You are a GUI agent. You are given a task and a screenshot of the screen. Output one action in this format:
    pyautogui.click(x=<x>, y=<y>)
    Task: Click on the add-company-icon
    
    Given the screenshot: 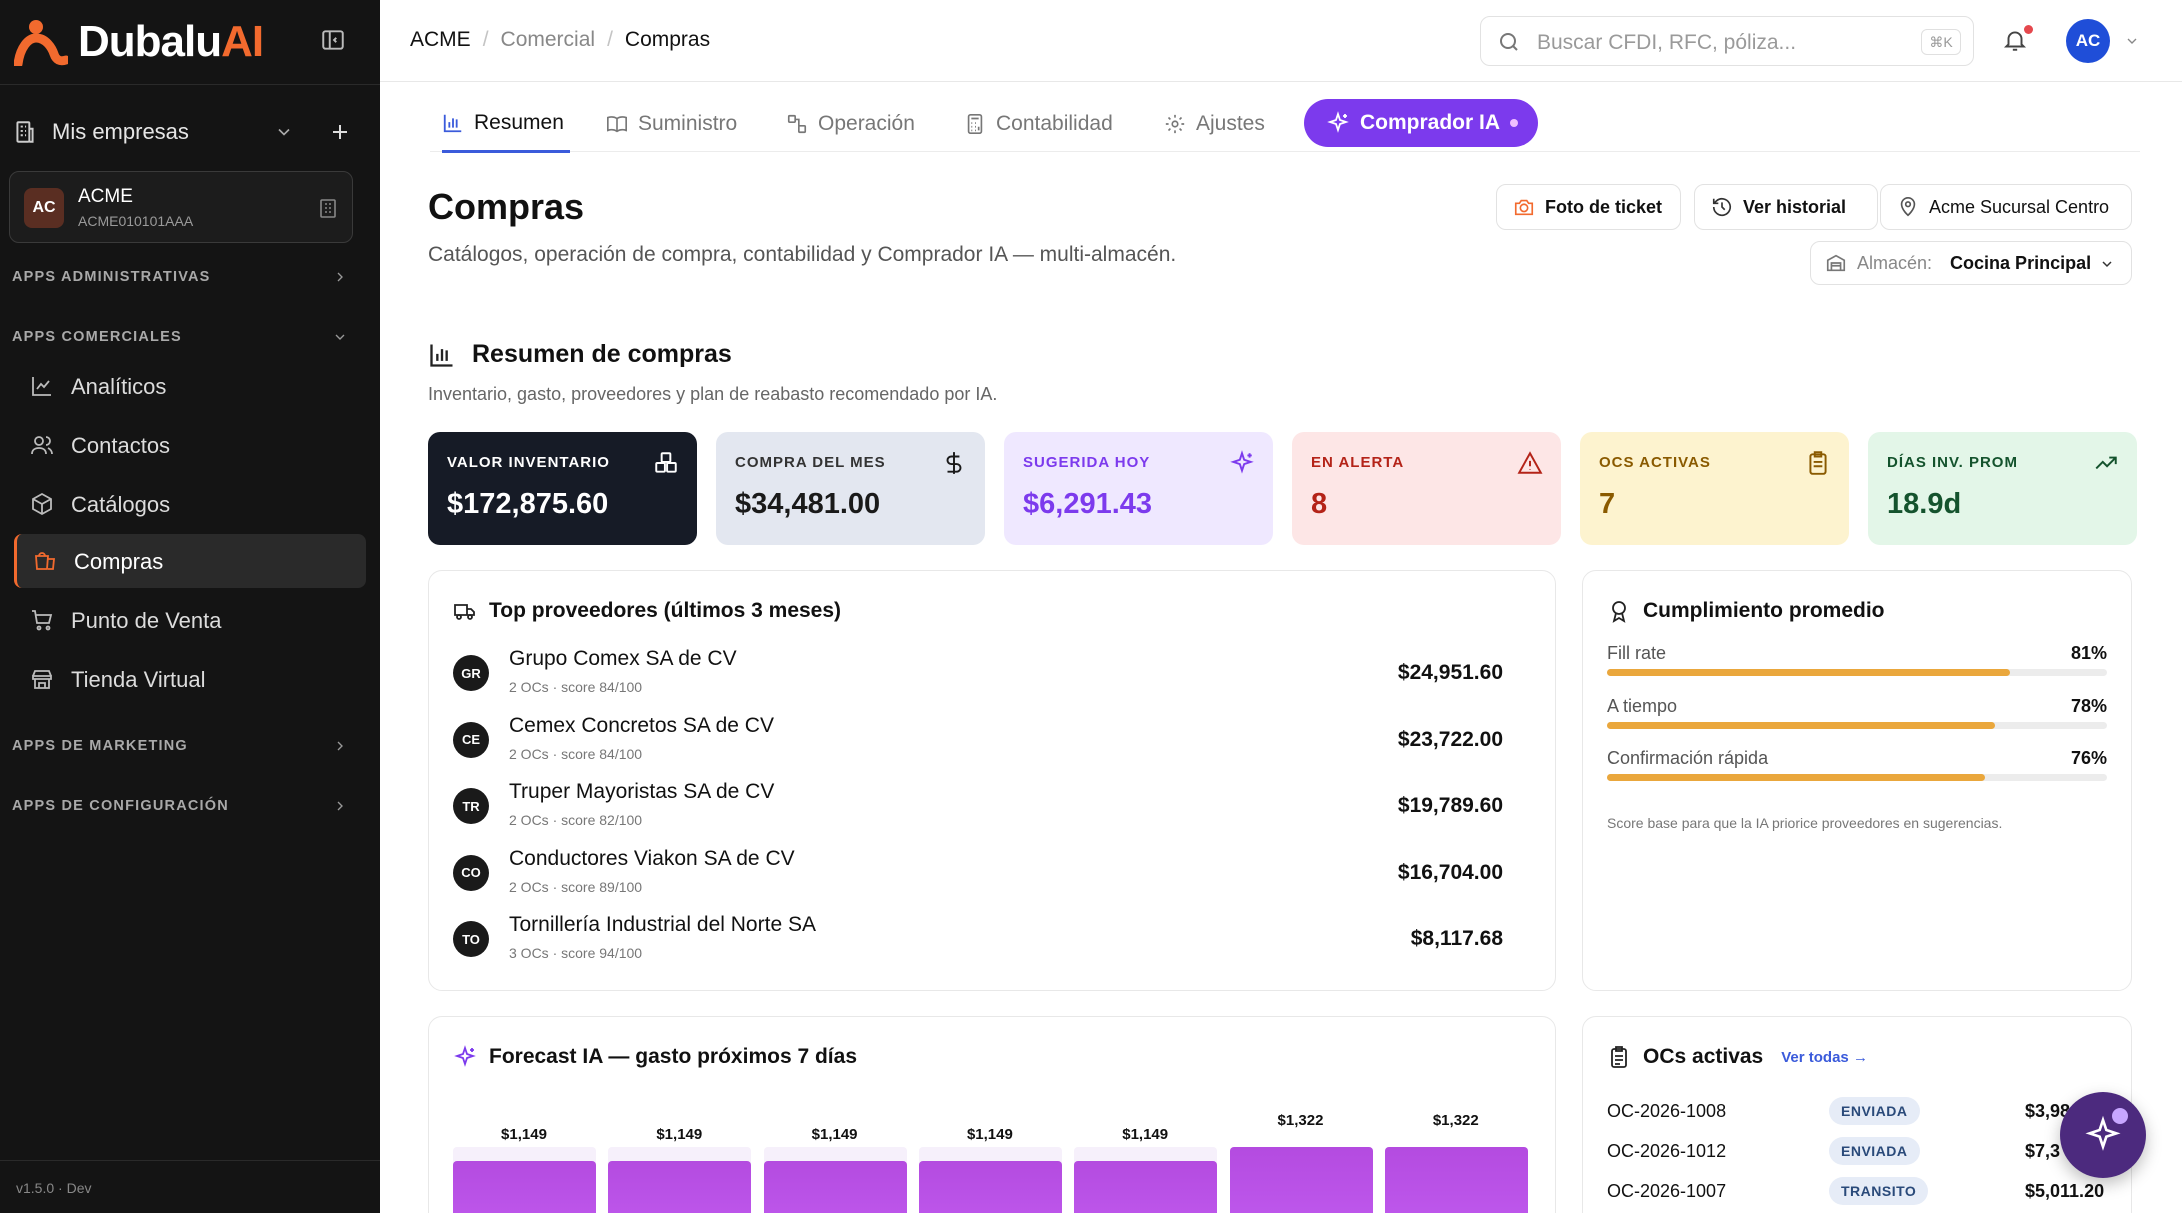 What is the action you would take?
    pyautogui.click(x=340, y=132)
    